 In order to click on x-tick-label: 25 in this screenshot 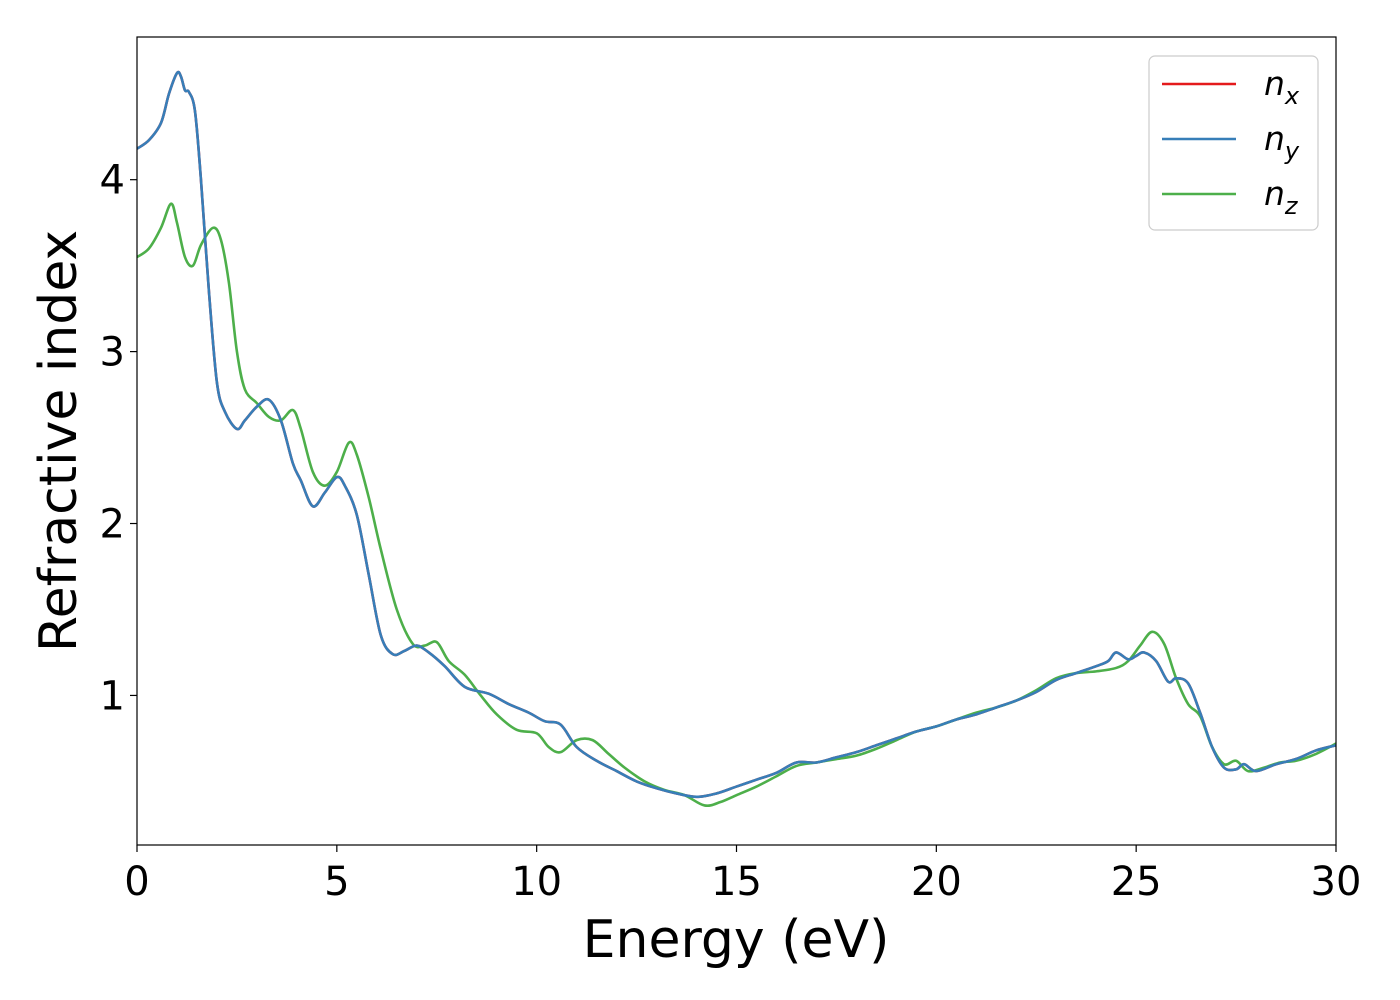, I will do `click(1136, 882)`.